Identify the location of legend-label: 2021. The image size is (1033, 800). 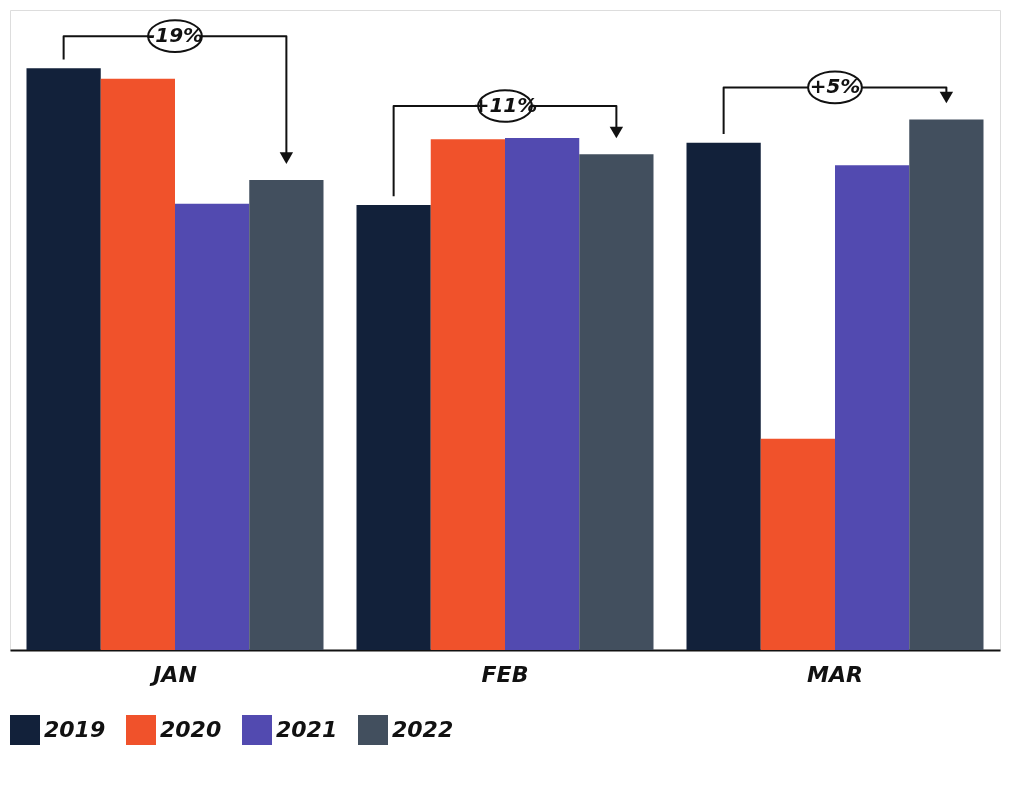
(307, 729).